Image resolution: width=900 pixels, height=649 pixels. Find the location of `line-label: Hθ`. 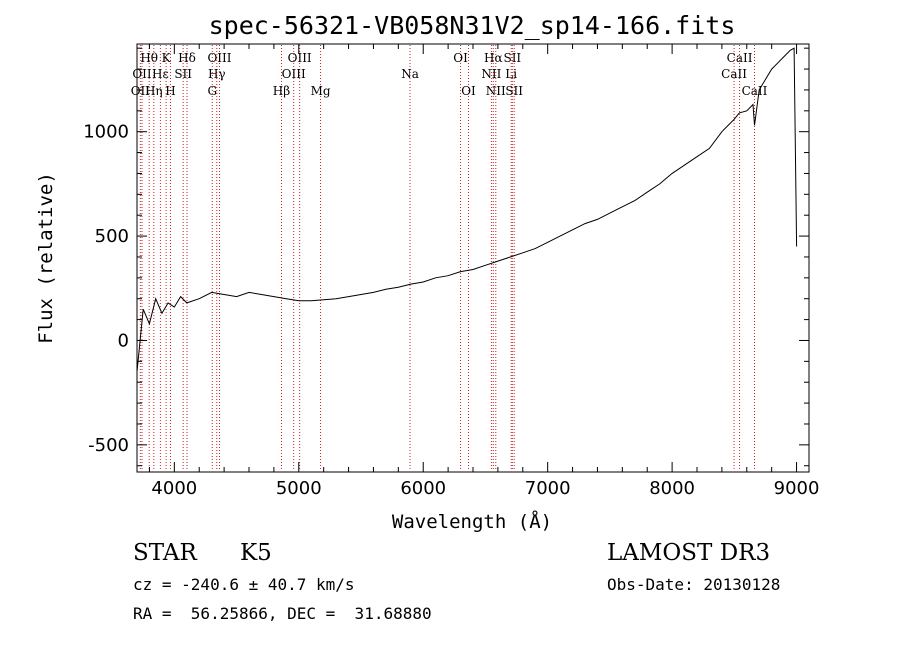

line-label: Hθ is located at coordinates (149, 58).